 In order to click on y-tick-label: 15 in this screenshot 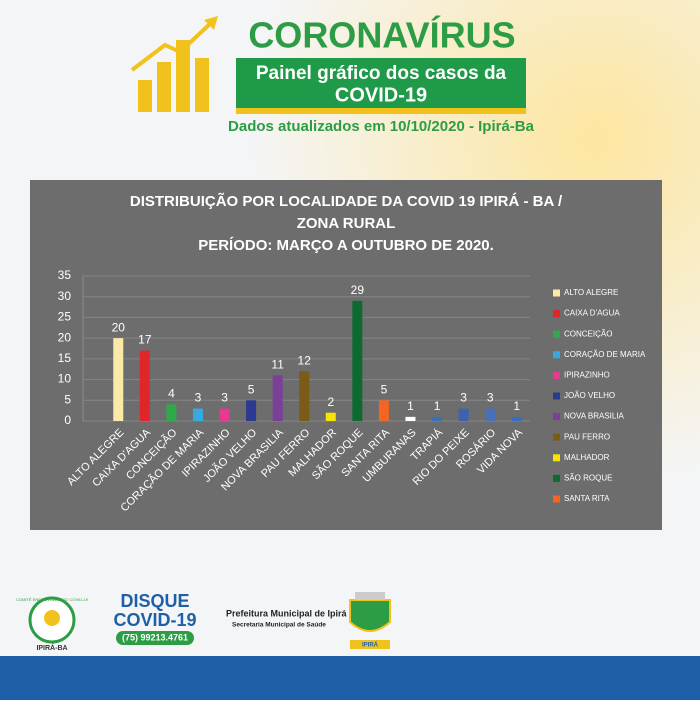, I will do `click(65, 358)`.